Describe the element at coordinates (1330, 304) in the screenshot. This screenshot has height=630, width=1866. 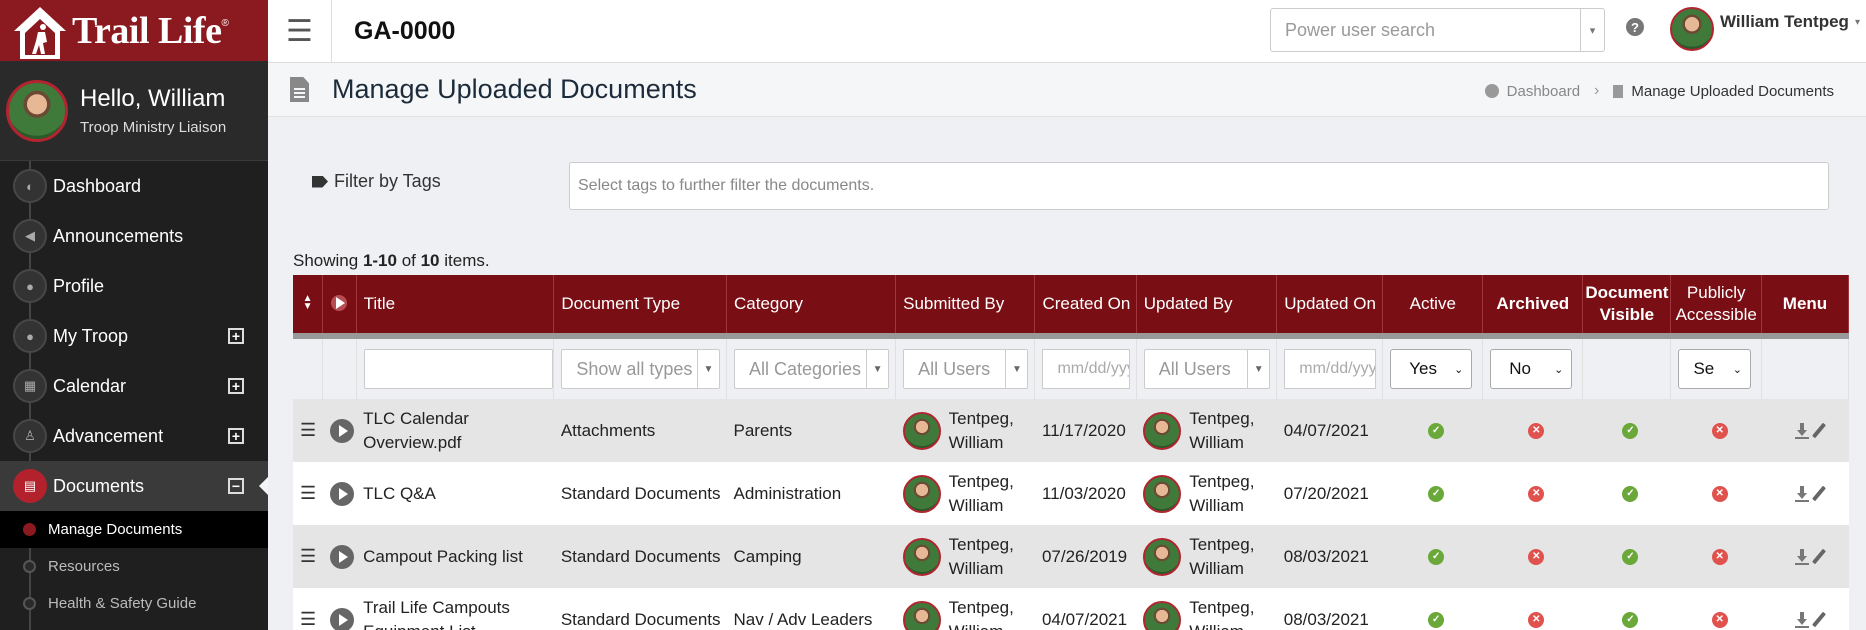
I see `col-updated-on: Updated On` at that location.